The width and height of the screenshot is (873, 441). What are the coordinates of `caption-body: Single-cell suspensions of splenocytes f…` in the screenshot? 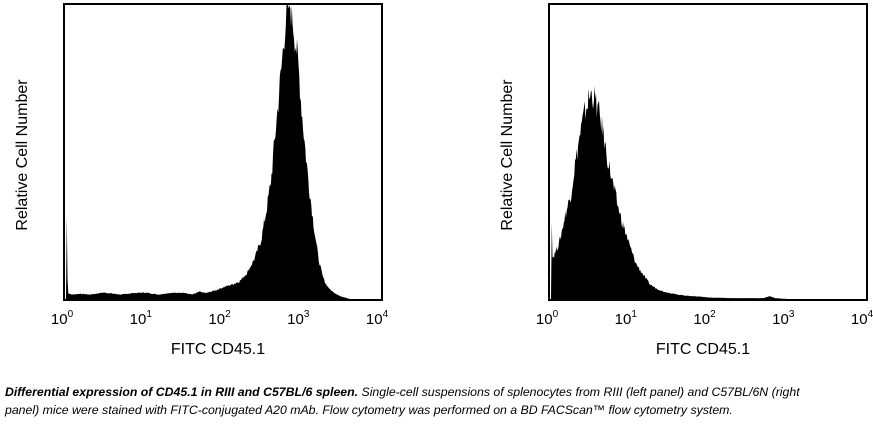 It's located at (402, 401).